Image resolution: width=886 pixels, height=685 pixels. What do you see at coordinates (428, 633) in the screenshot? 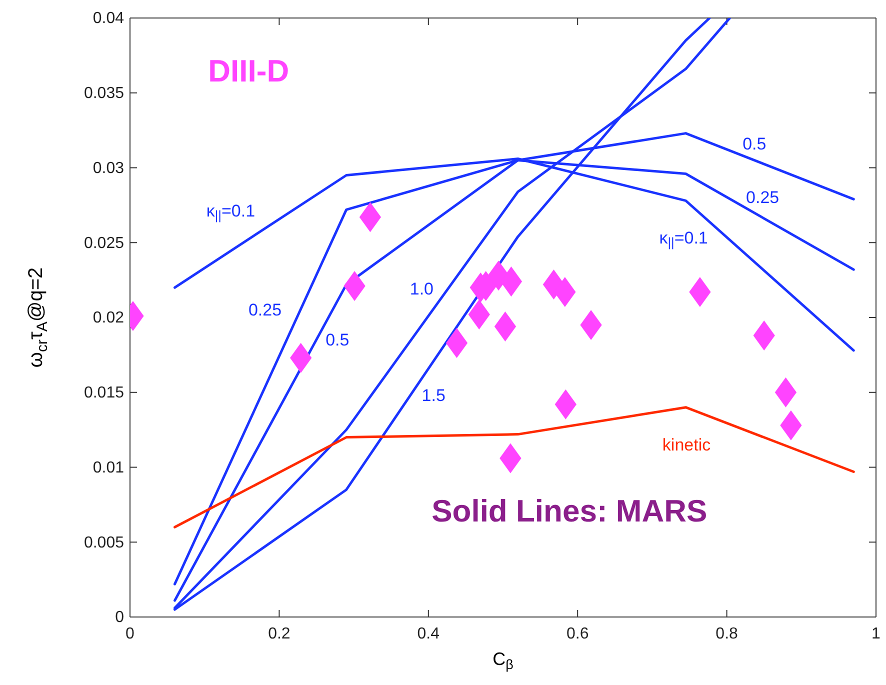
I see `x-tick-label: 0.4` at bounding box center [428, 633].